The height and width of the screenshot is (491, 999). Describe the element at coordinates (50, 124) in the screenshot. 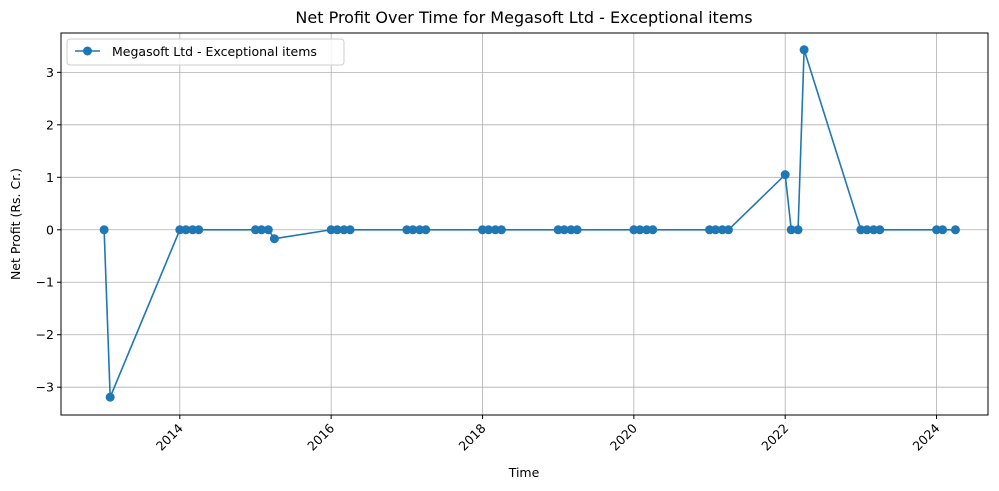

I see `y-tick-label: 2` at that location.